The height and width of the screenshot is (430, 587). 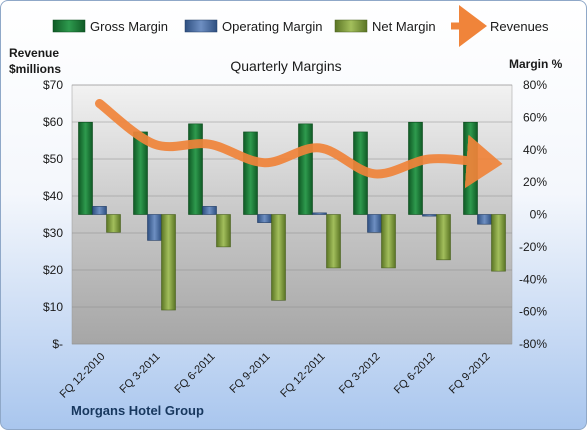 What do you see at coordinates (533, 344) in the screenshot?
I see `right-tick-label: -80%` at bounding box center [533, 344].